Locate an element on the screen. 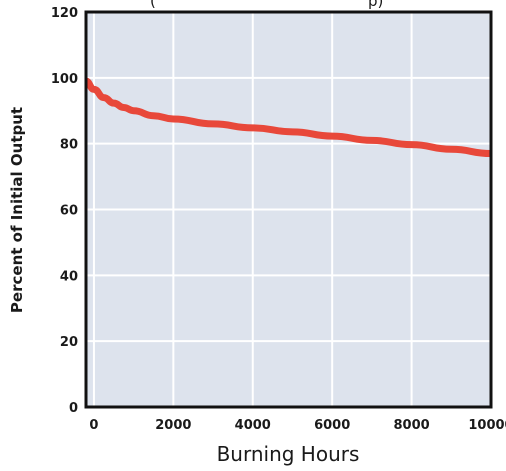 The image size is (506, 471). y-axis-ticks: 0 20 40 60 80 100 120 is located at coordinates (64, 211).